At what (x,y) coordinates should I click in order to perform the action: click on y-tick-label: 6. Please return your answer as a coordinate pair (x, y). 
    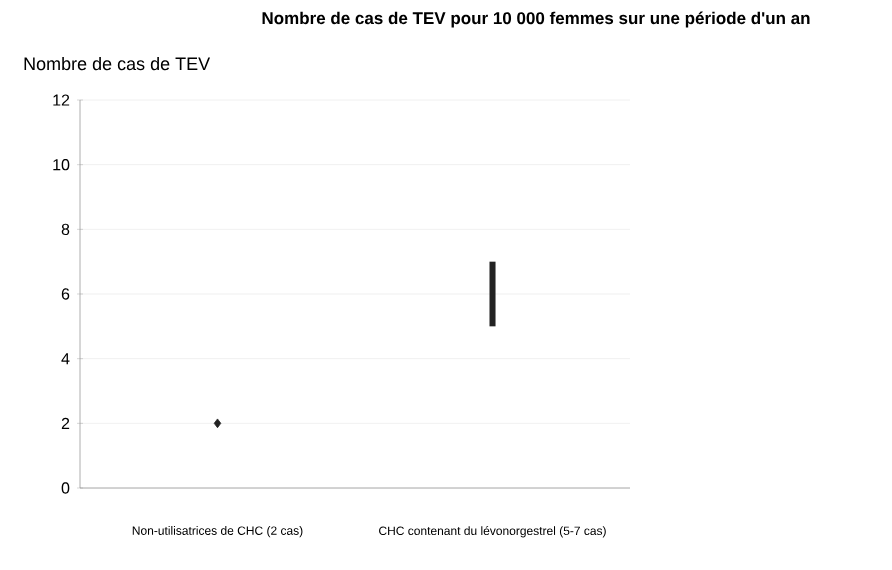
    Looking at the image, I should click on (65, 294).